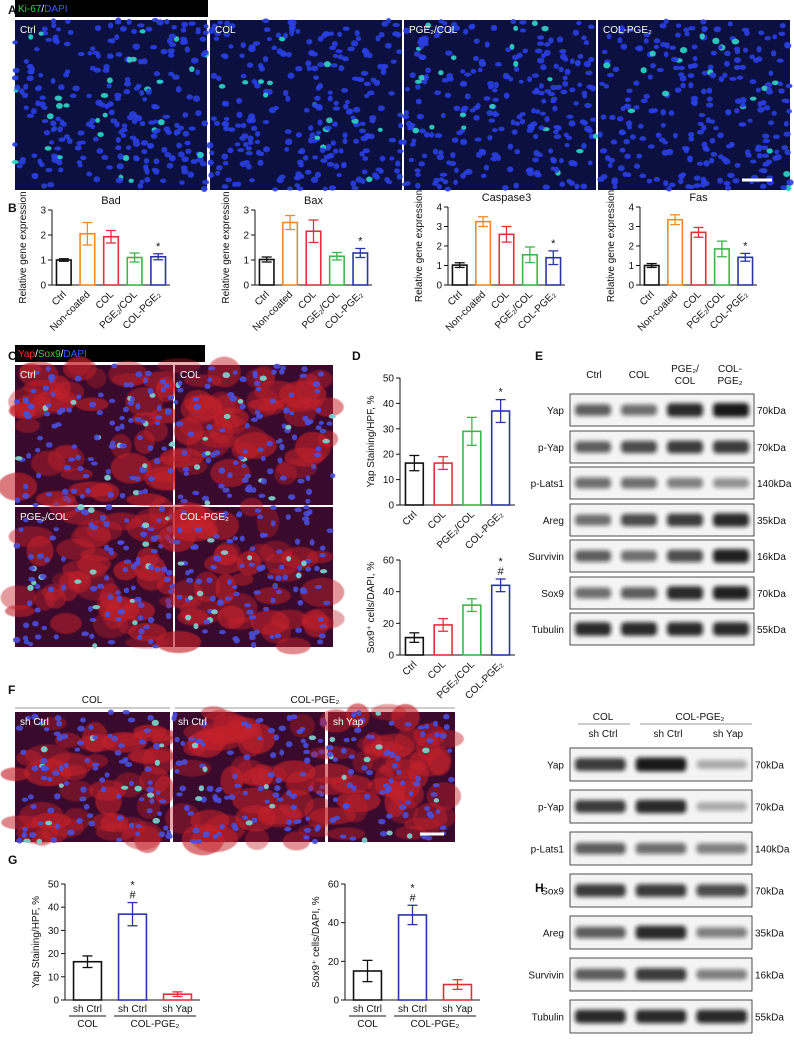  What do you see at coordinates (555, 411) in the screenshot?
I see `blot-label: Yap` at bounding box center [555, 411].